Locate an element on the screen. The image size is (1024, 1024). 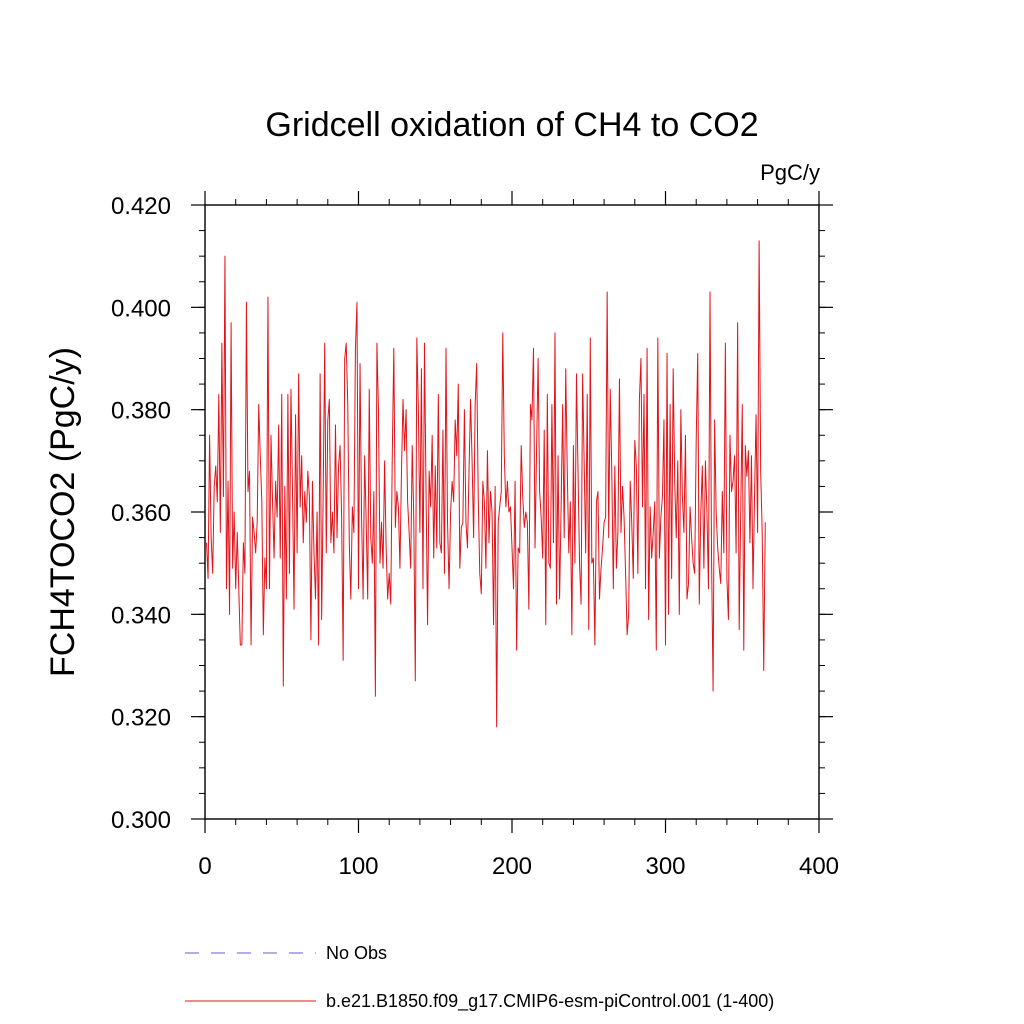
x-tick-label: 200 is located at coordinates (512, 866).